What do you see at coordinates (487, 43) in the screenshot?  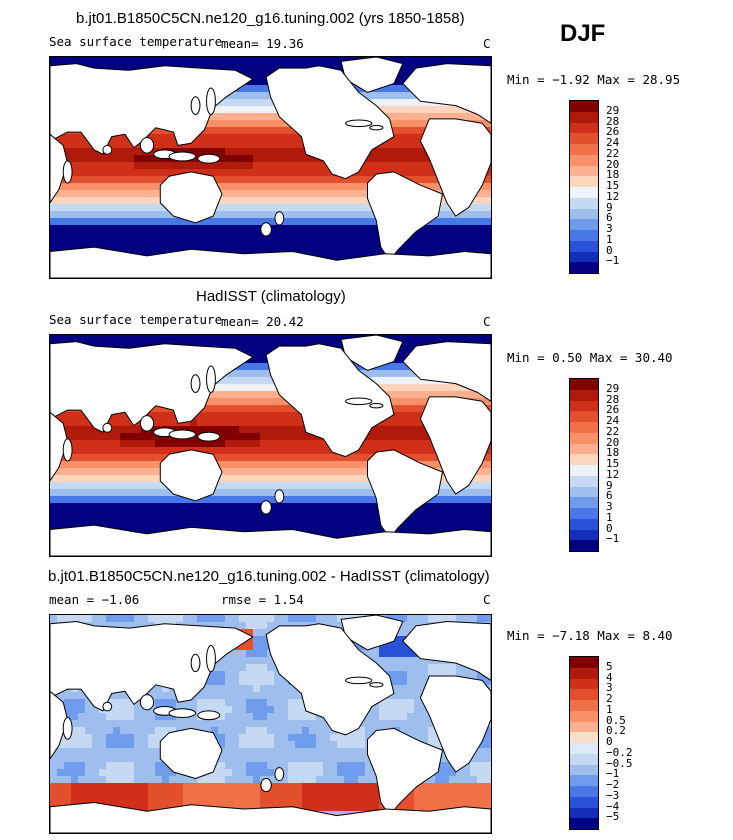 I see `panel1-units: C` at bounding box center [487, 43].